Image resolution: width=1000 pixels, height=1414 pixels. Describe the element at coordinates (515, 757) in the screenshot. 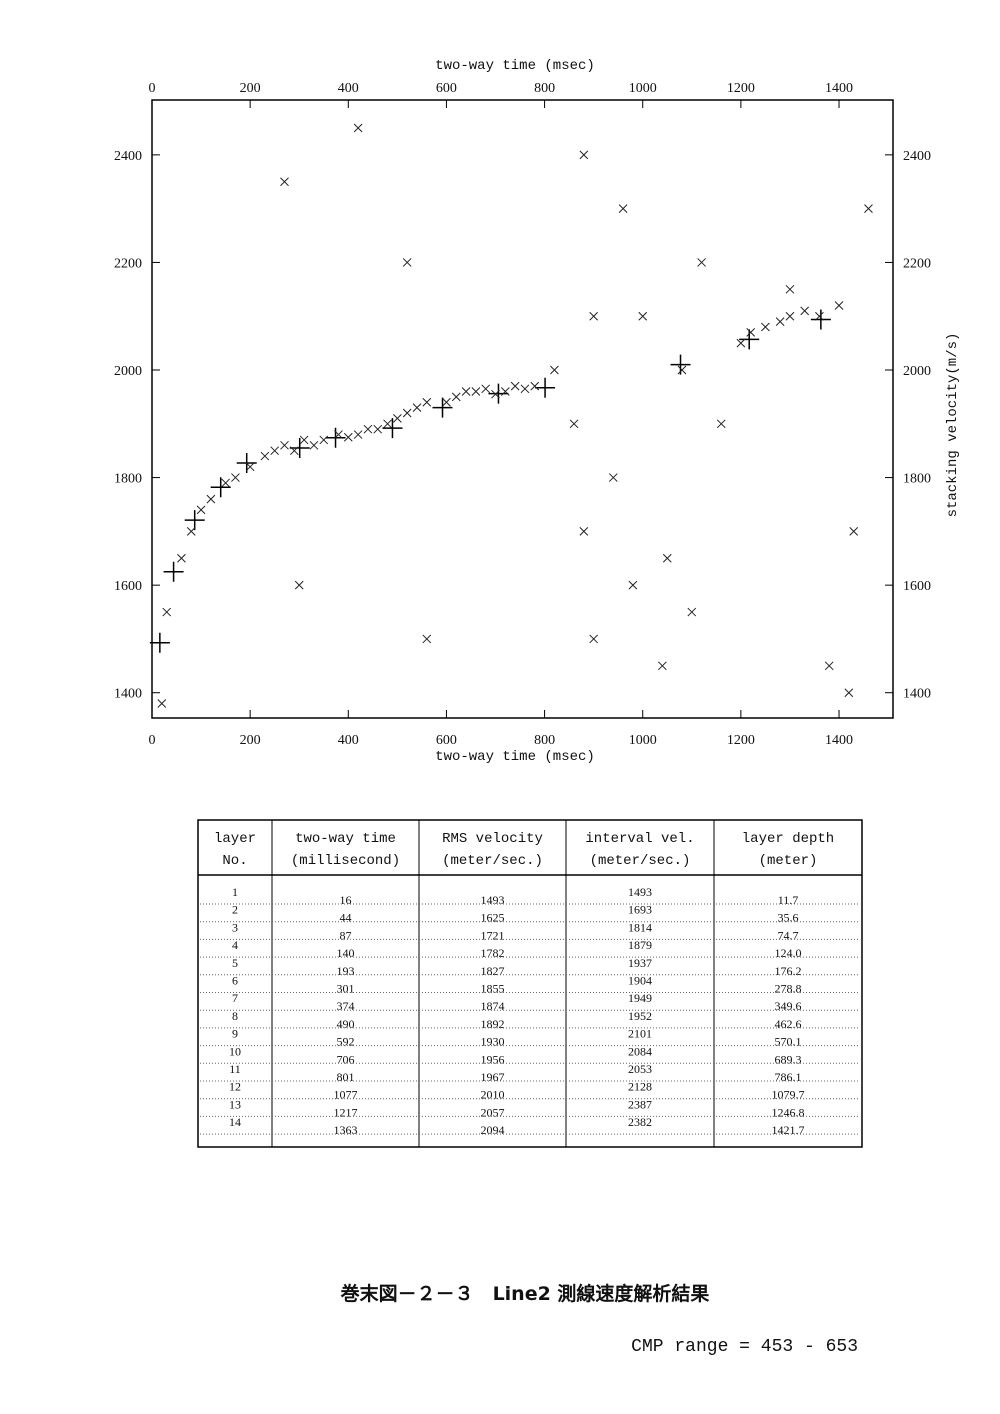

I see `x-axis-title: two-way time (msec)` at that location.